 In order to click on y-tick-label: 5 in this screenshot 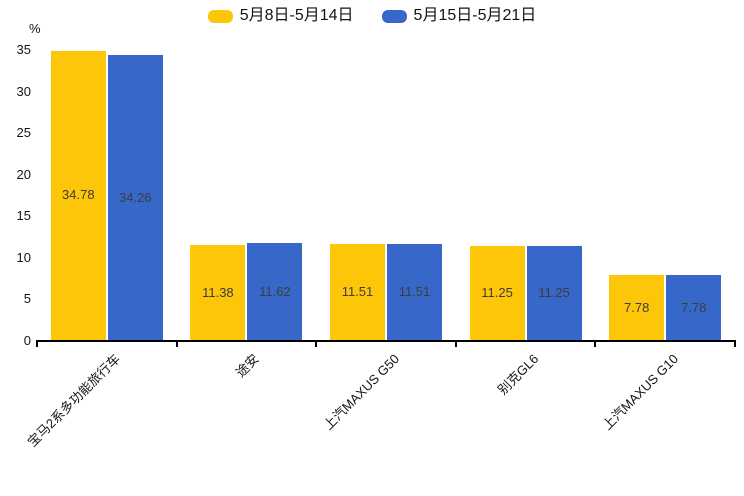, I will do `click(27, 299)`.